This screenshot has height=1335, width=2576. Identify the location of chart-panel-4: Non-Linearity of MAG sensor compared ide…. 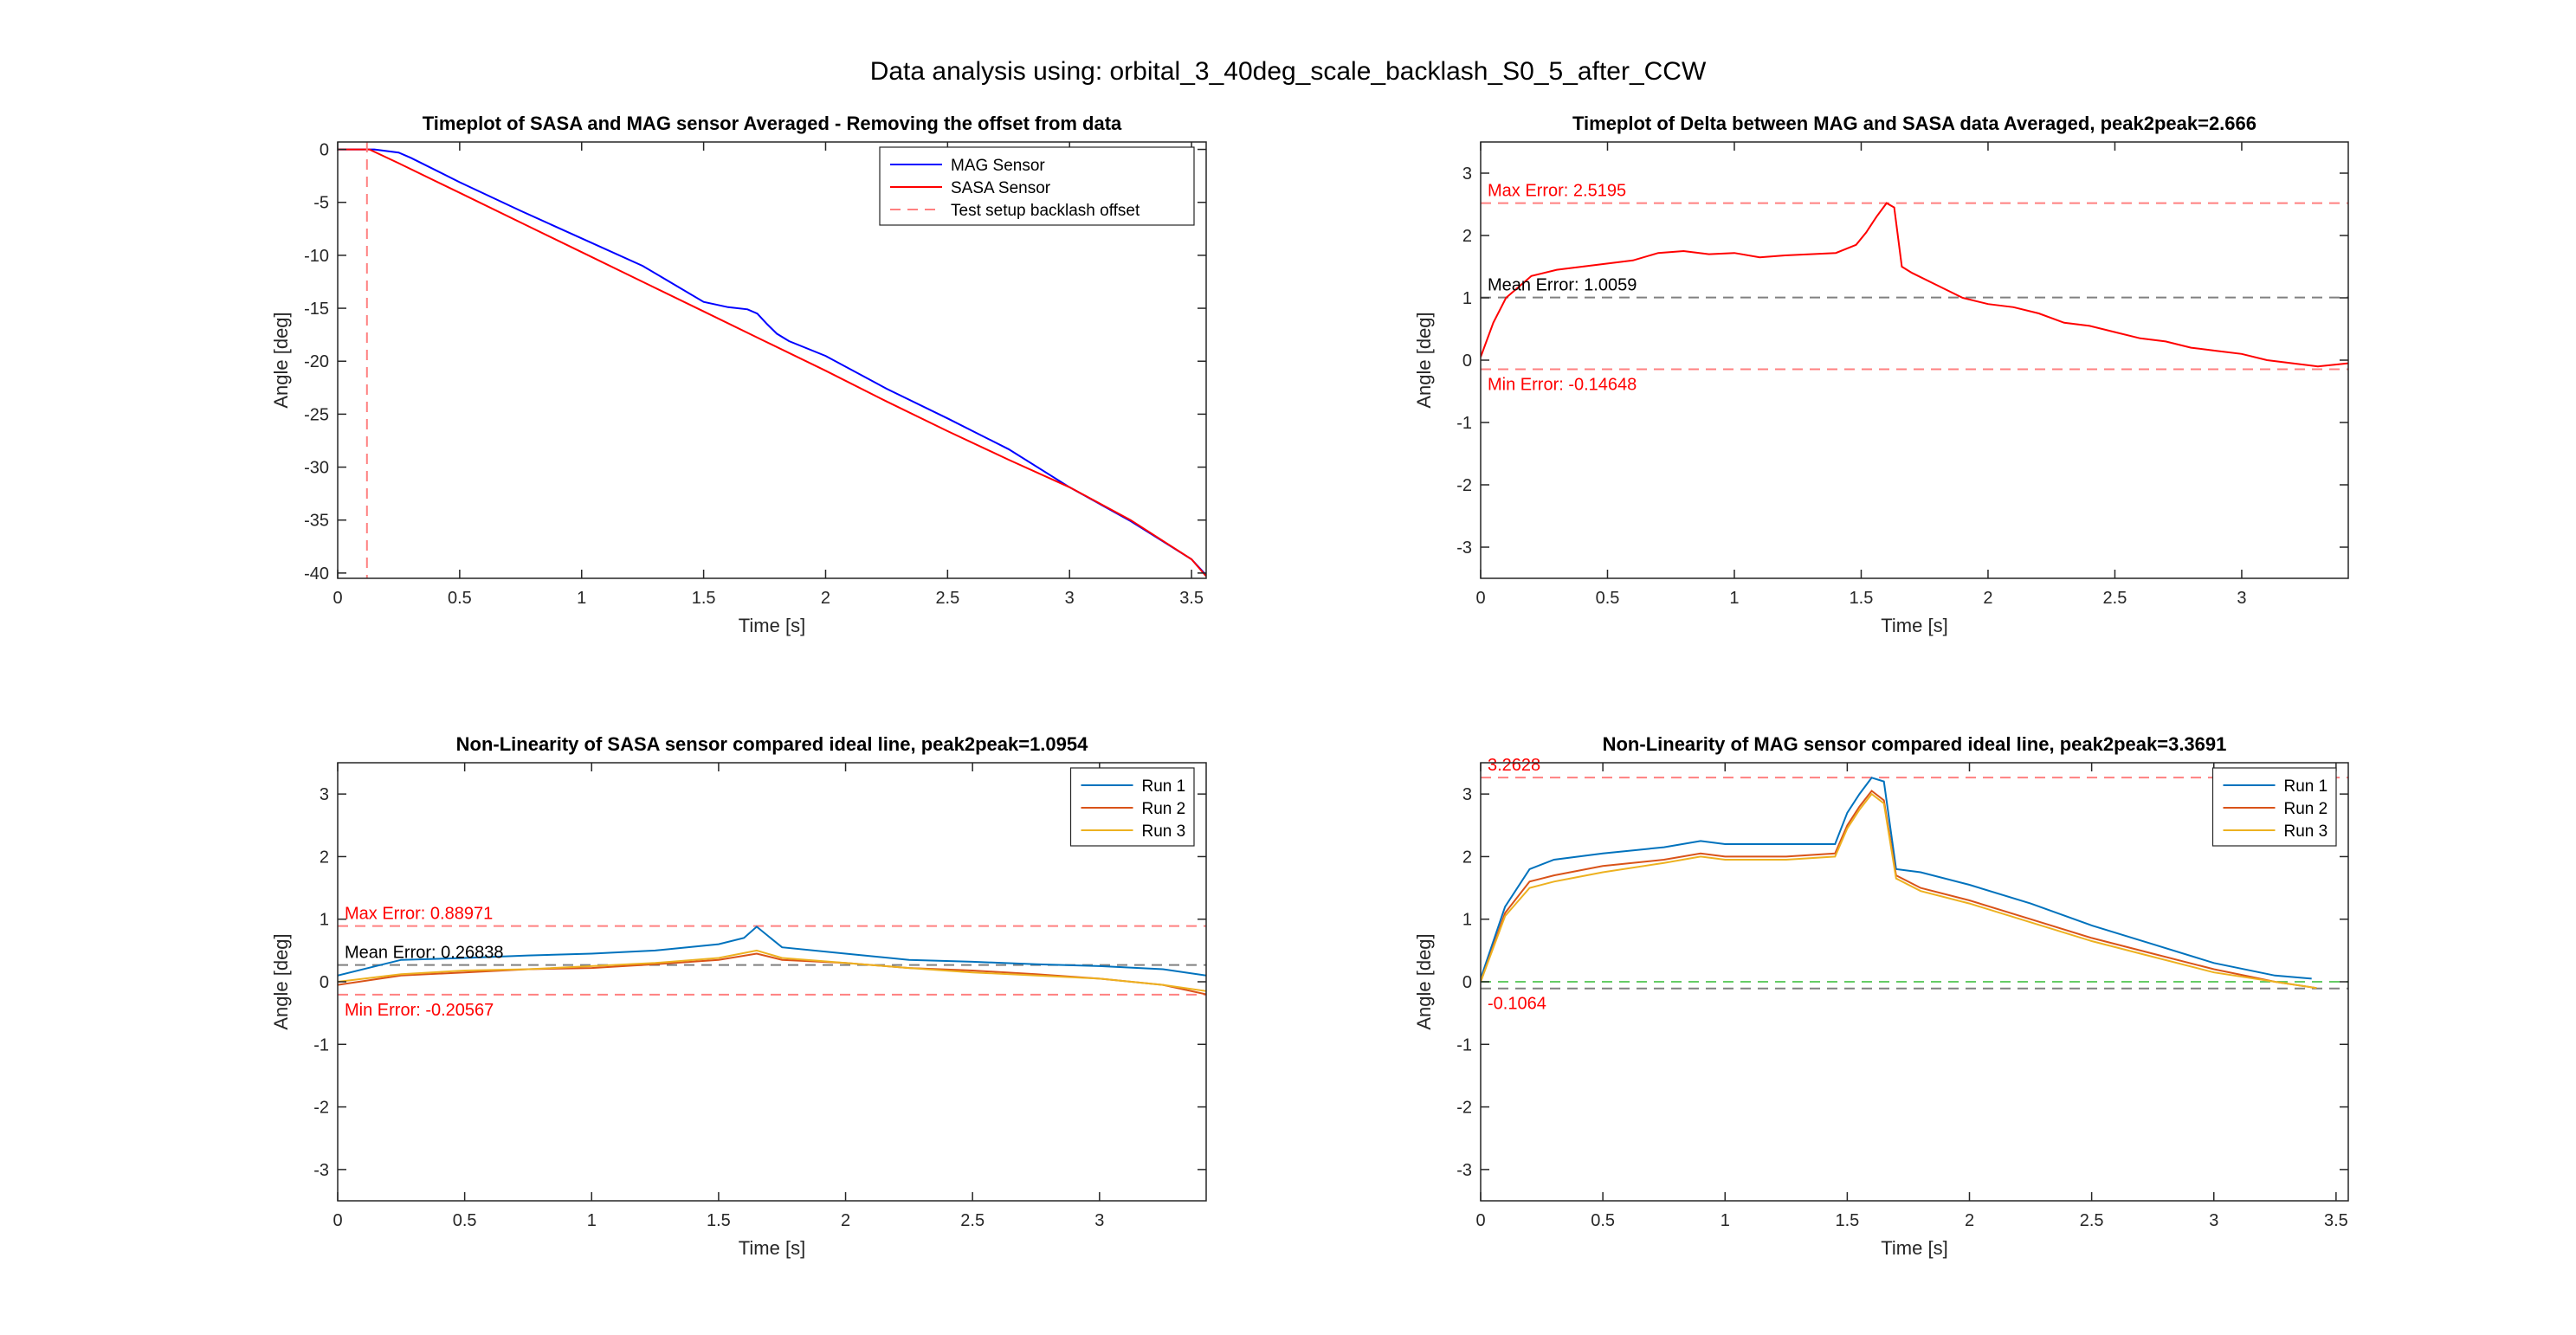
(1881, 996).